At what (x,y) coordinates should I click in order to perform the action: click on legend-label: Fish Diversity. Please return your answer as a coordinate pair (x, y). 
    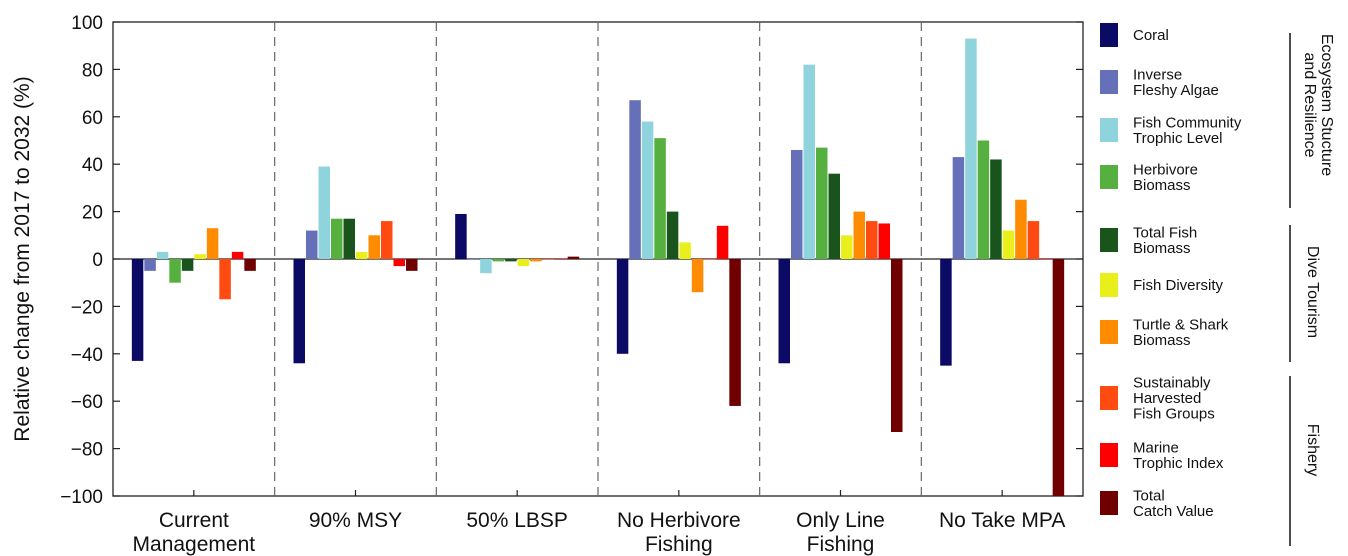
    Looking at the image, I should click on (1178, 285).